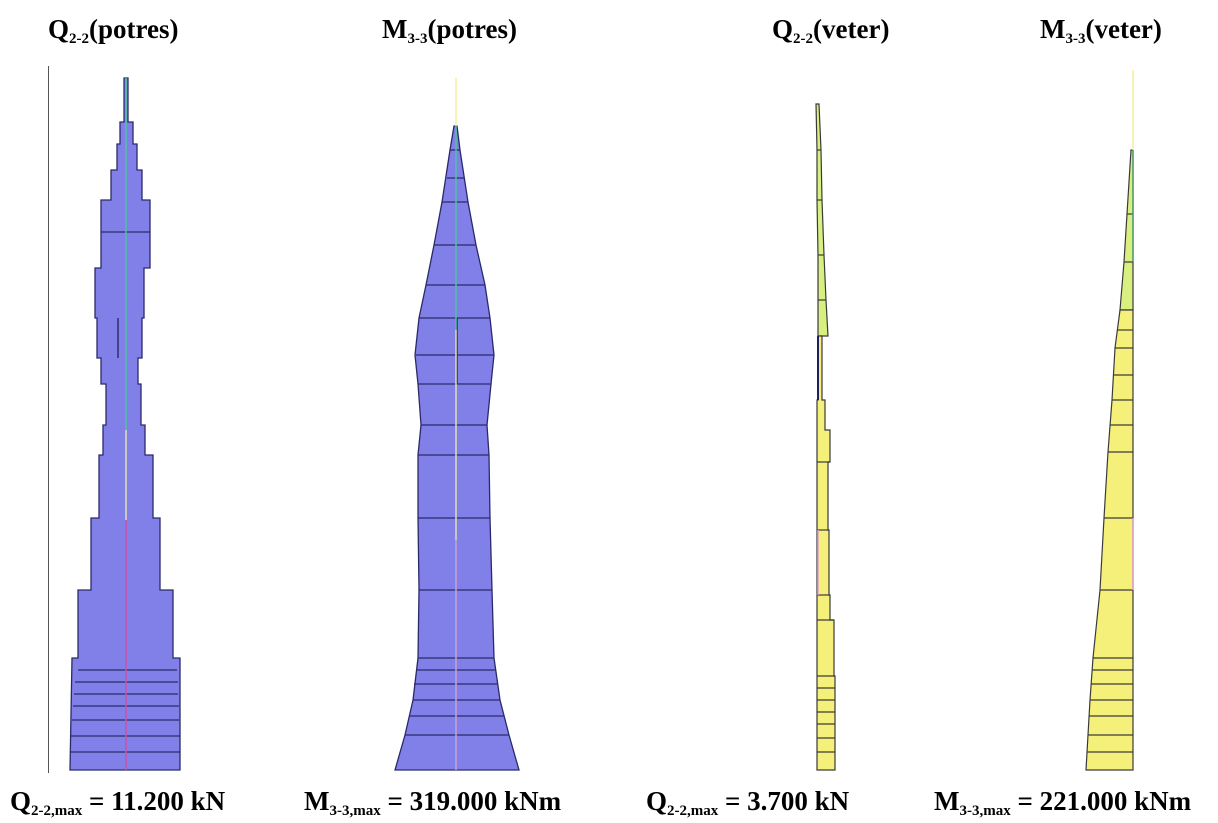 This screenshot has height=823, width=1218. I want to click on caption-m33-potres-max: M3-3,max = 319.000 kNm, so click(432, 803).